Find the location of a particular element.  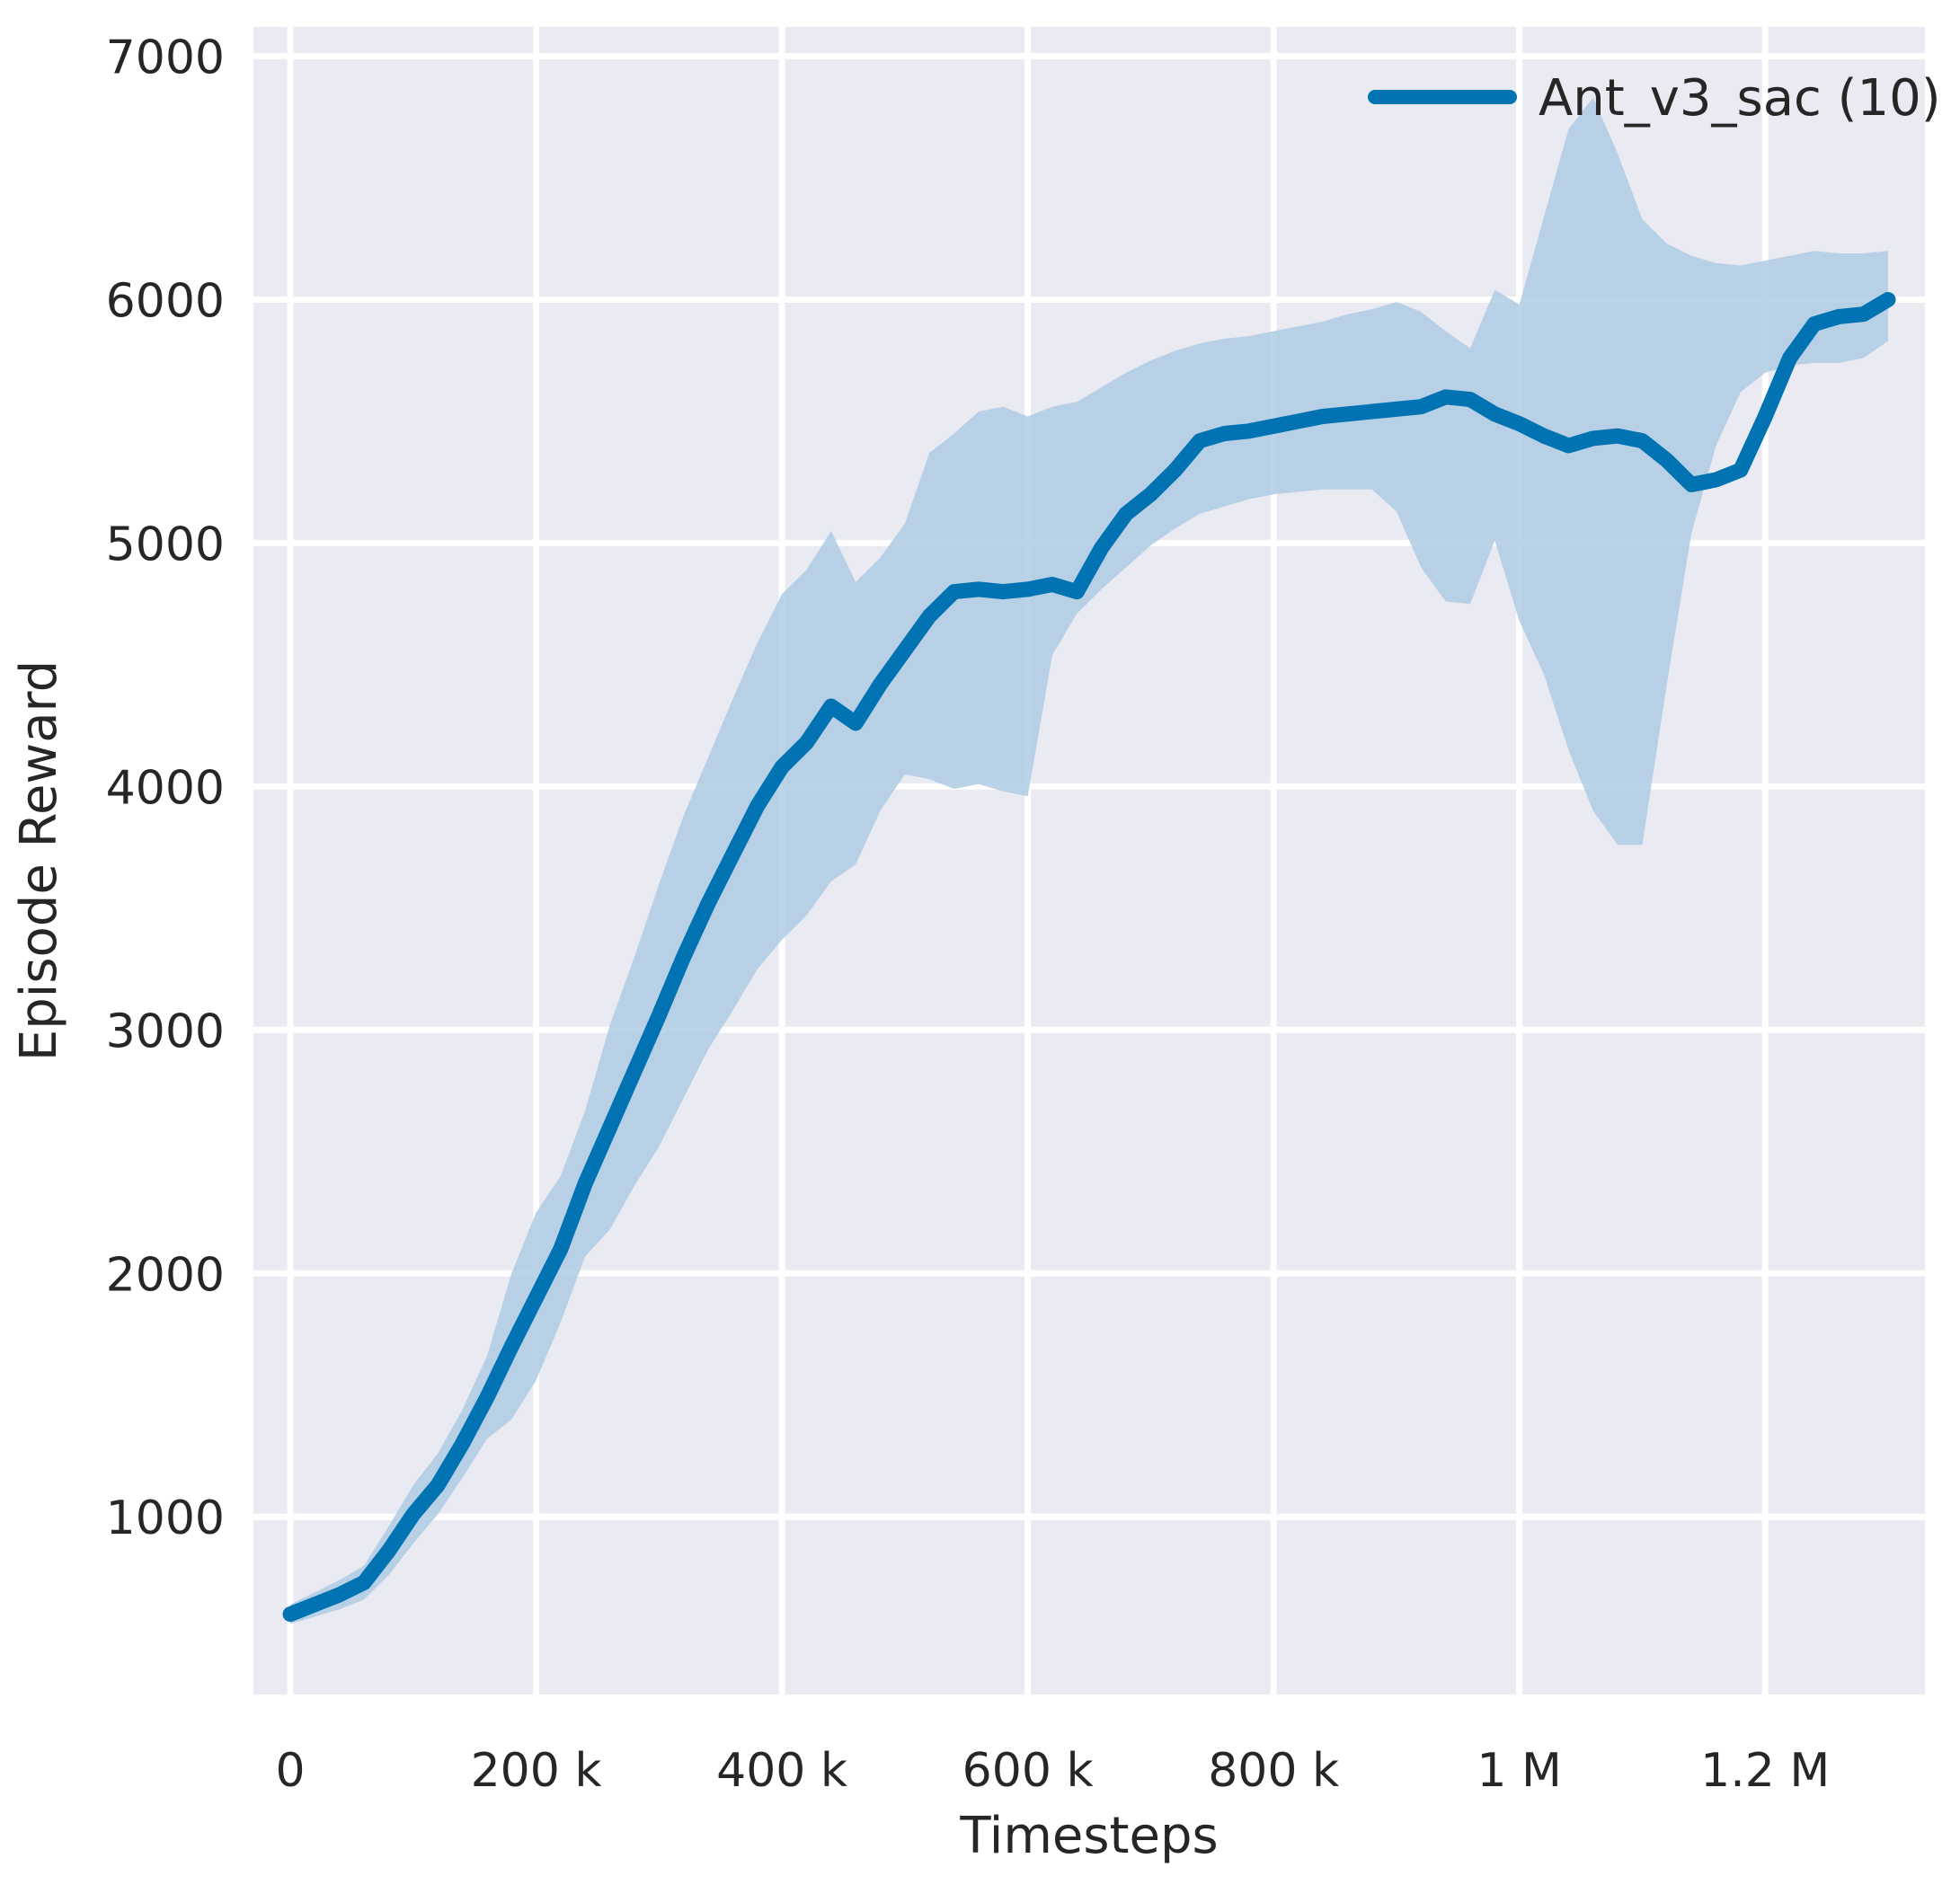

x-tick-label: 800 k is located at coordinates (1273, 1771).